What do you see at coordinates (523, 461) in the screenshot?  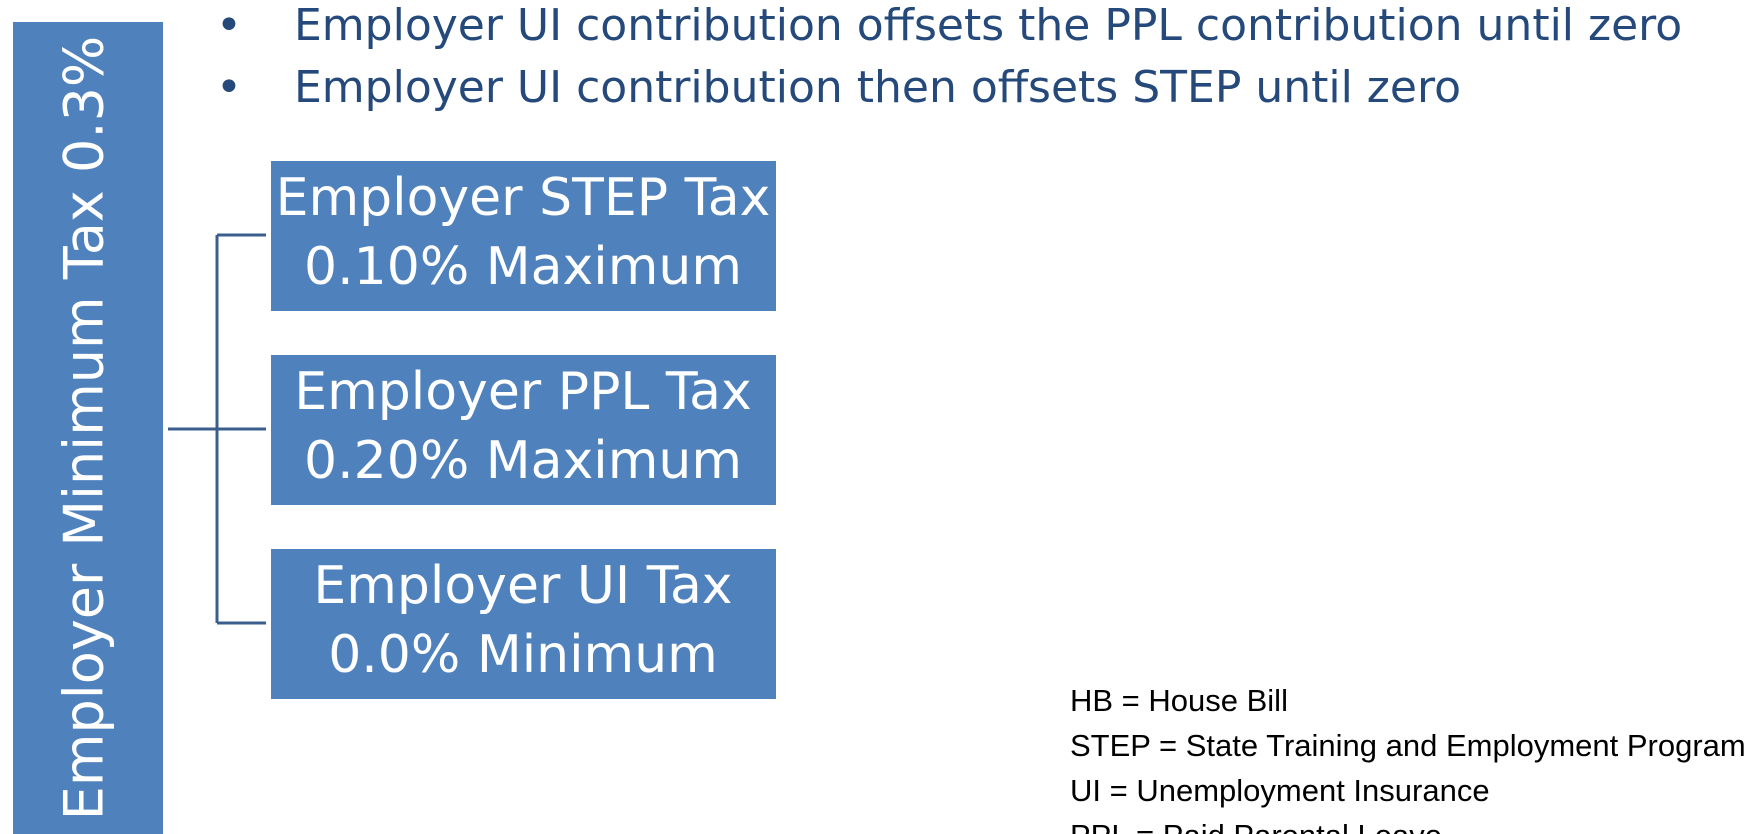 I see `tax-box-rate: 0.20% Maximum` at bounding box center [523, 461].